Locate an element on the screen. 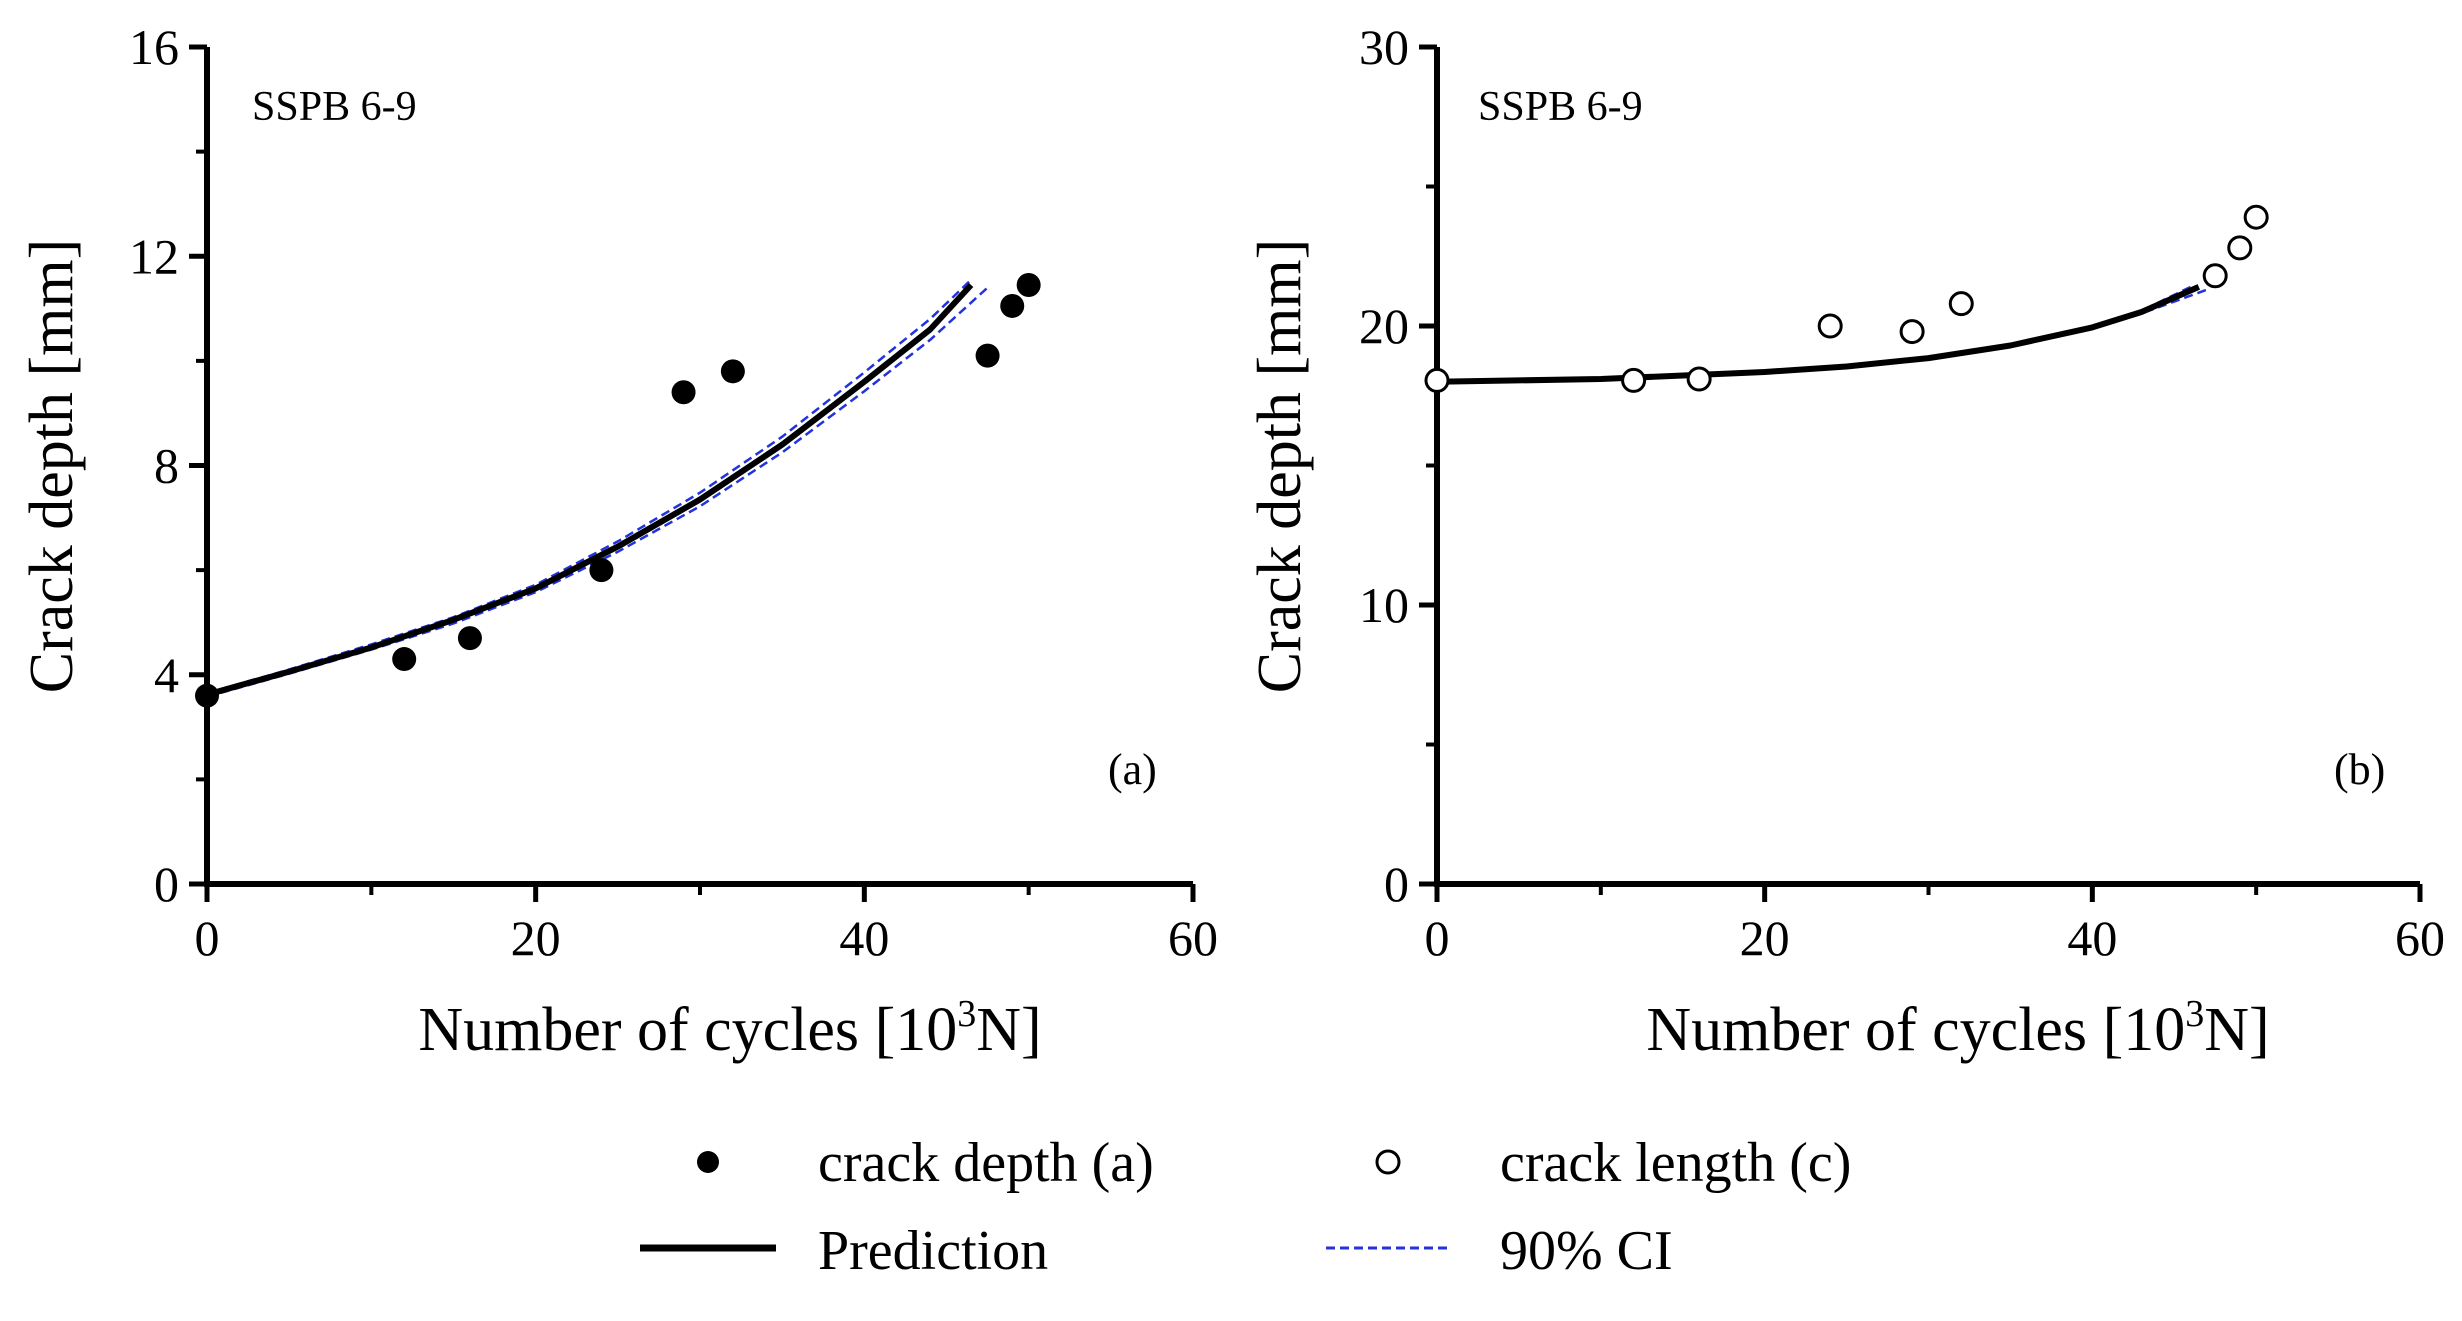 This screenshot has width=2462, height=1321. panel-a-tag: (a) is located at coordinates (1132, 769).